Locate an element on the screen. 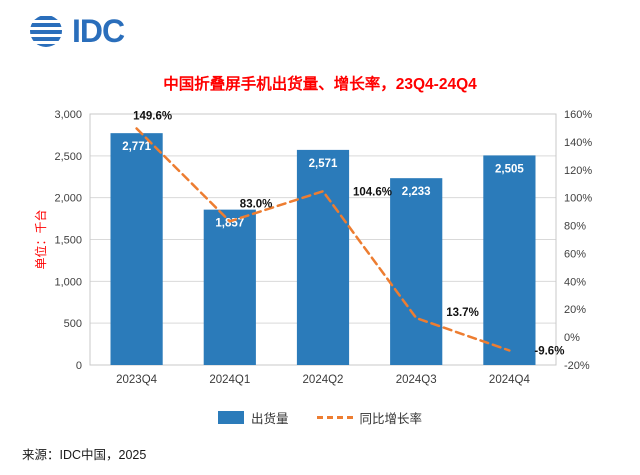 Image resolution: width=640 pixels, height=475 pixels. left-axis-tick: 500 is located at coordinates (73, 324).